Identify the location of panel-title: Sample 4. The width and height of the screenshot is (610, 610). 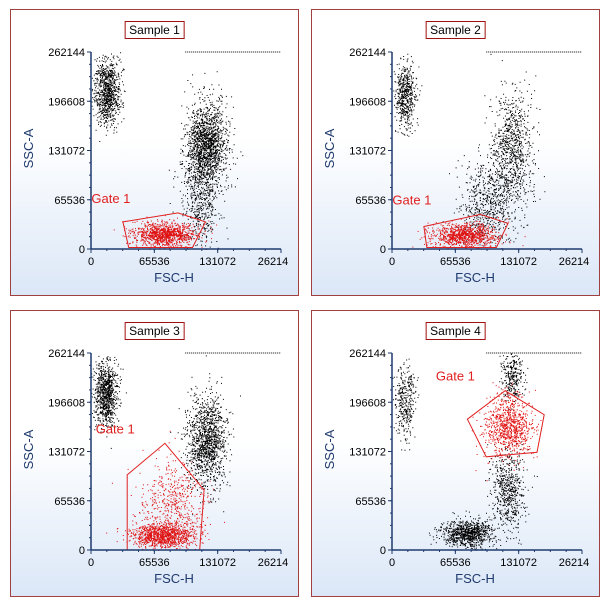
(455, 331).